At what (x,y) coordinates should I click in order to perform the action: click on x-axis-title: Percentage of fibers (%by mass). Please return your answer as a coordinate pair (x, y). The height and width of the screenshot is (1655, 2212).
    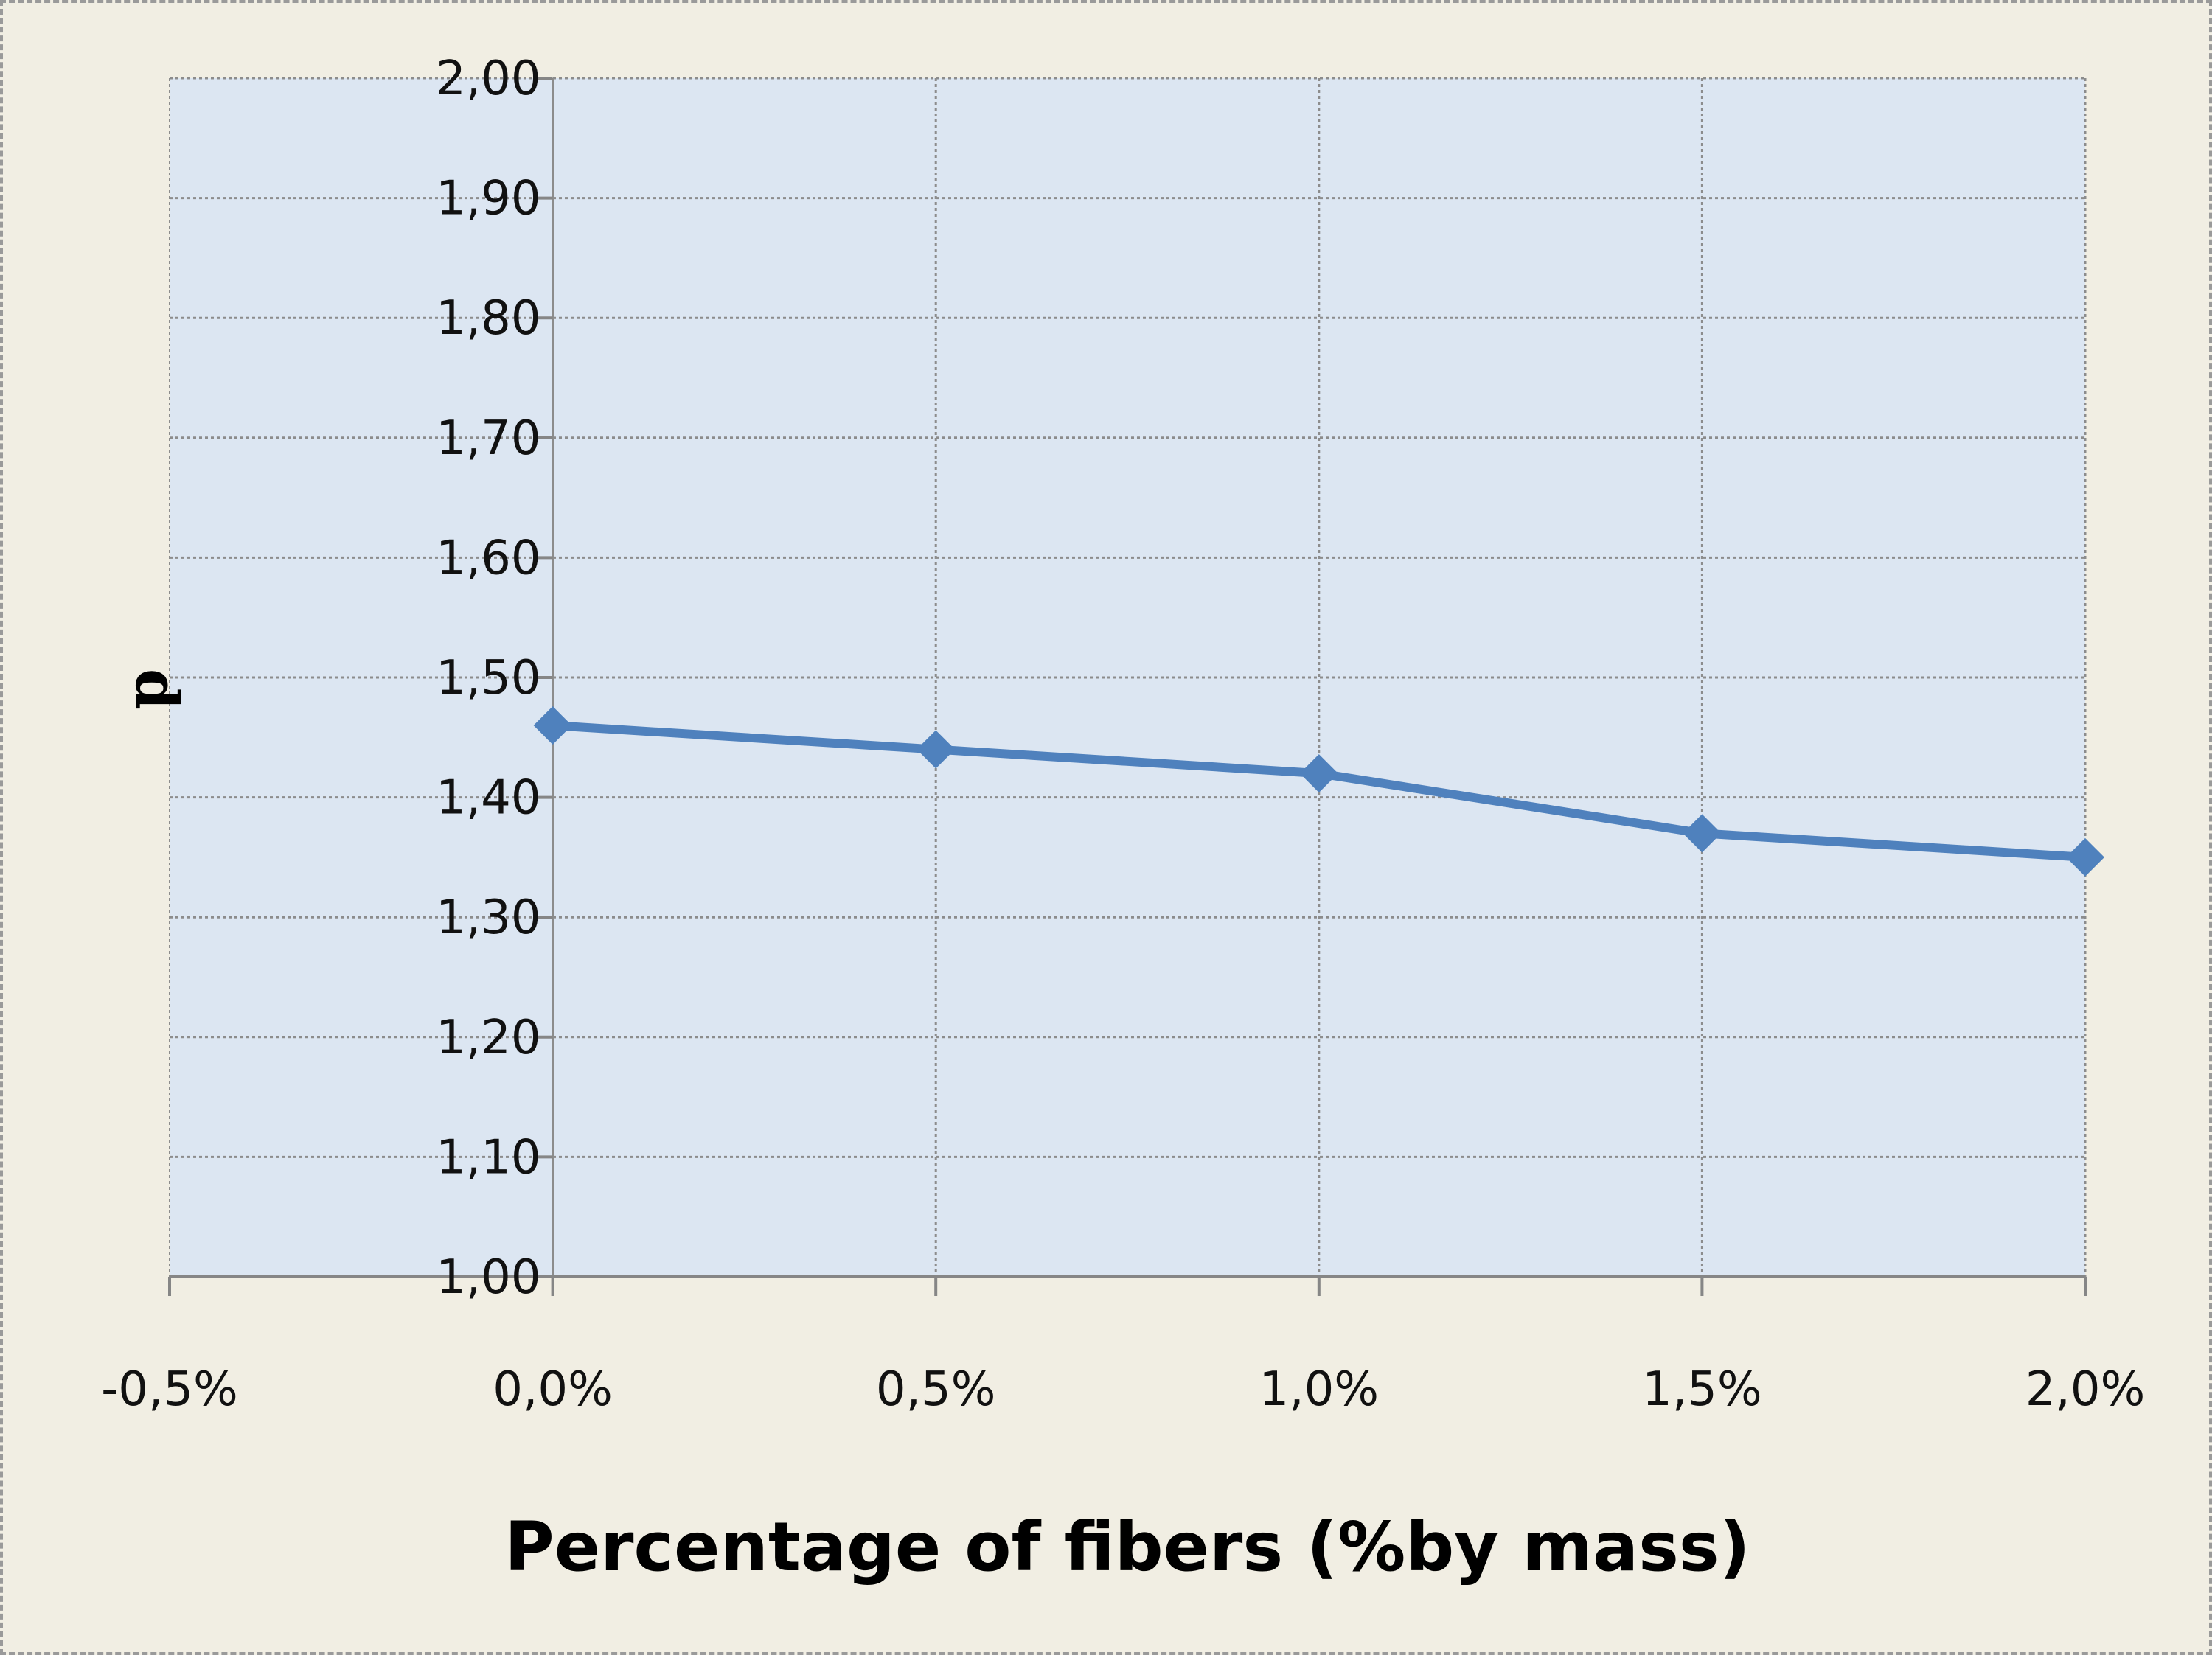
    Looking at the image, I should click on (1127, 1547).